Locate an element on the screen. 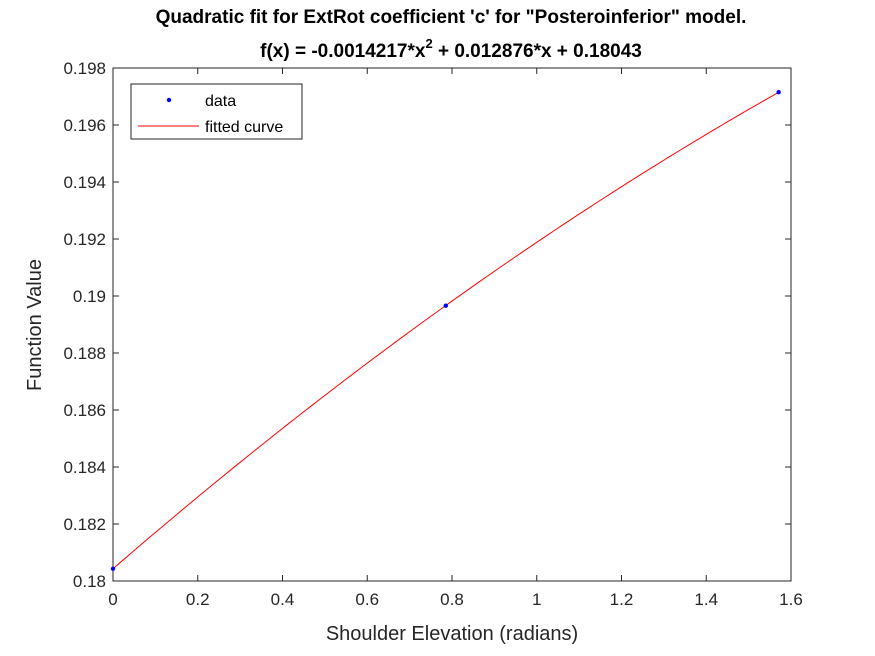 The width and height of the screenshot is (875, 656). x-tick-label: 1.2 is located at coordinates (622, 599).